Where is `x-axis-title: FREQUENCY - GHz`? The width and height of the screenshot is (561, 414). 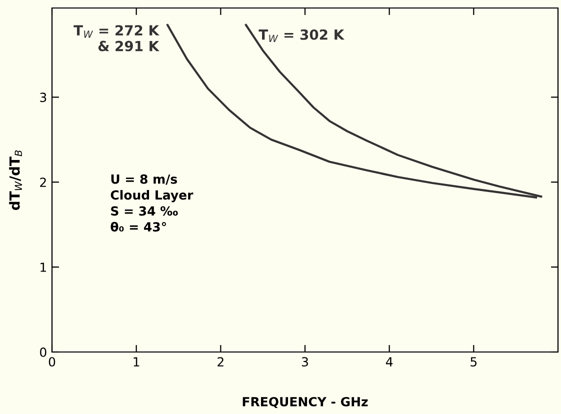
x-axis-title: FREQUENCY - GHz is located at coordinates (305, 402).